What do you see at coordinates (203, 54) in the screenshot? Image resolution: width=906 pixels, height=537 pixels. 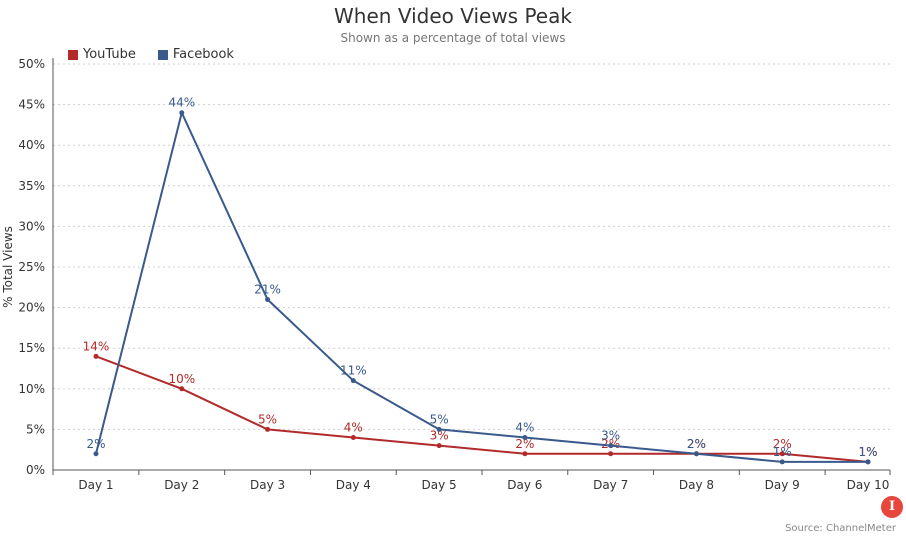 I see `legend-label-facebook: Facebook` at bounding box center [203, 54].